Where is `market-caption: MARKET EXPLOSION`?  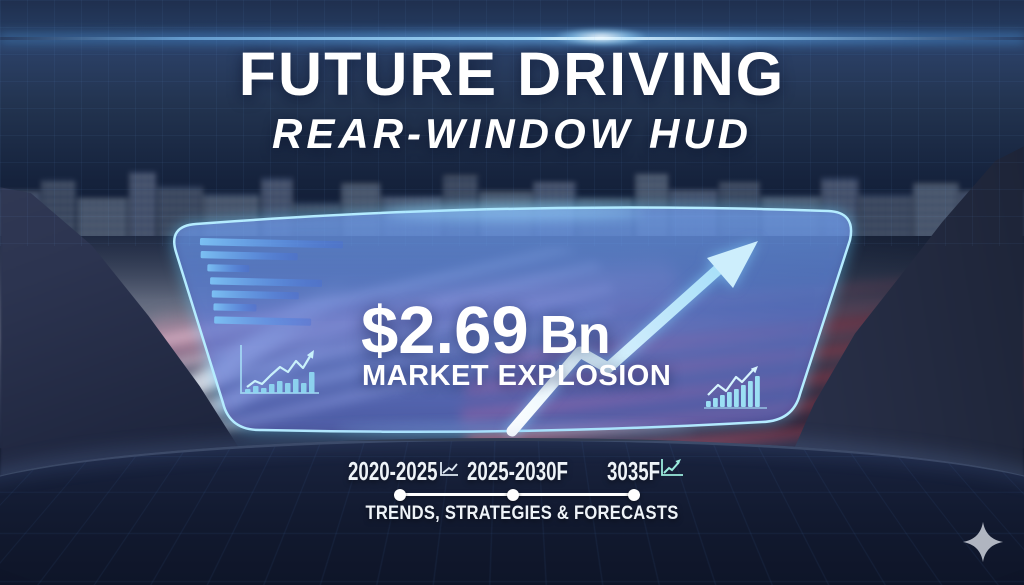
market-caption: MARKET EXPLOSION is located at coordinates (517, 376).